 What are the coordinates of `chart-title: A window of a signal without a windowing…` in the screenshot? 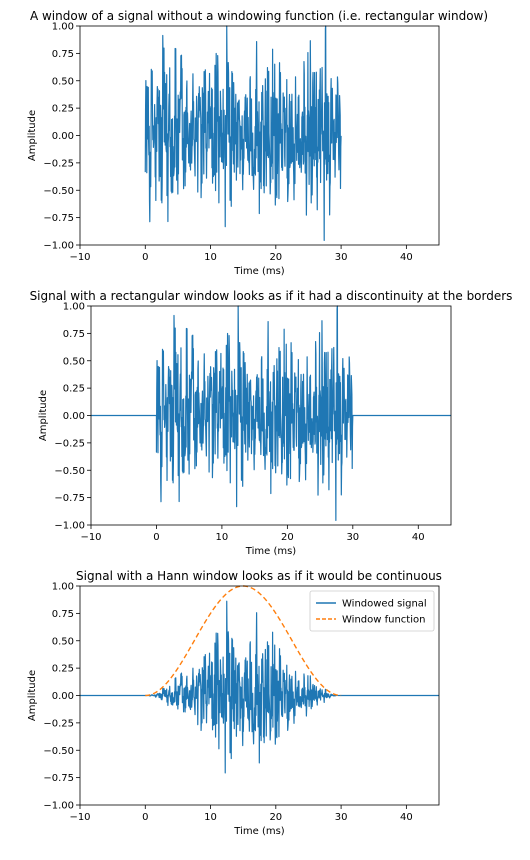 It's located at (259, 16).